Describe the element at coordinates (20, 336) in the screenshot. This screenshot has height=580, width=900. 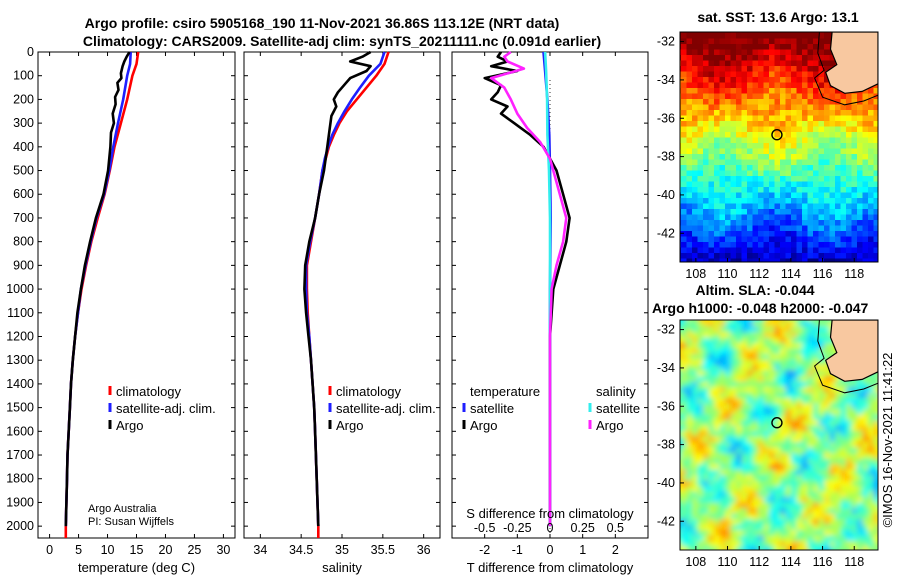
I see `depth-tick-label: 1200` at that location.